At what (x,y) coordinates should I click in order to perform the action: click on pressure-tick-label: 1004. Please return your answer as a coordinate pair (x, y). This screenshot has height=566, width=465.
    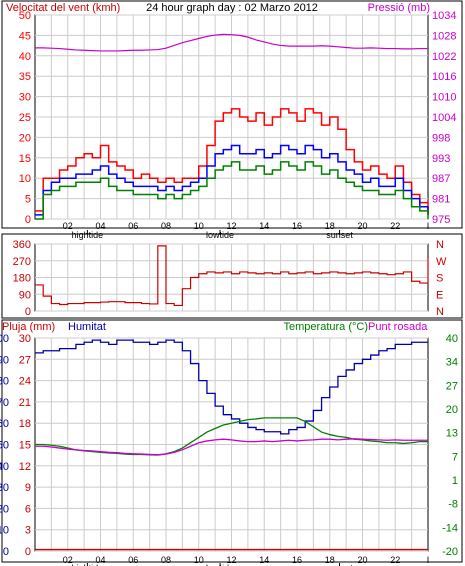
    Looking at the image, I should click on (444, 118).